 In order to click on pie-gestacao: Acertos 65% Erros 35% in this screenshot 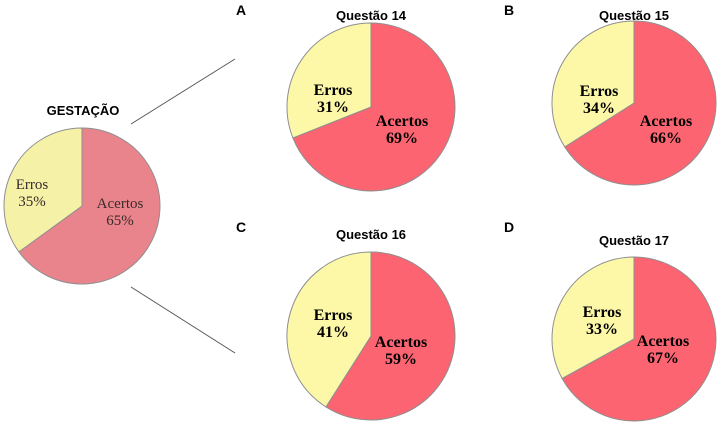, I will do `click(82, 206)`.